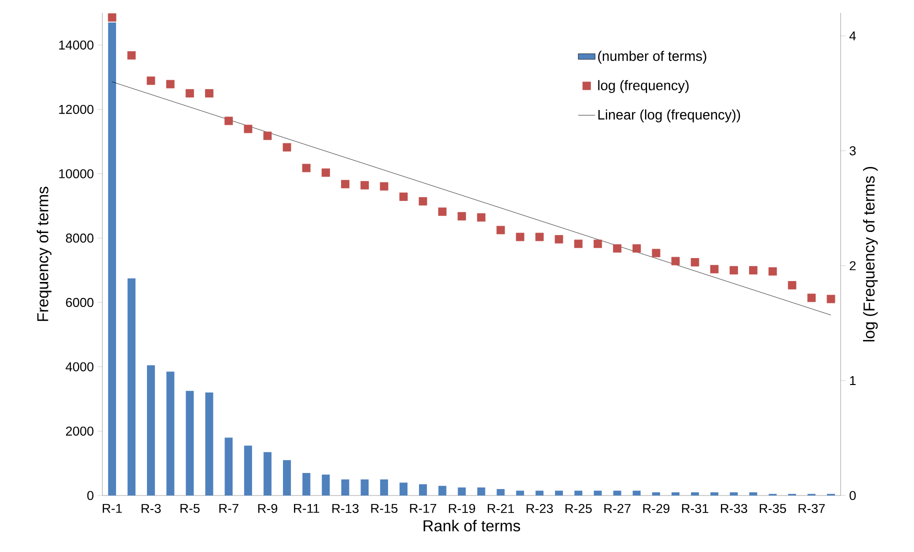  I want to click on x-tick-label: R-15, so click(384, 508).